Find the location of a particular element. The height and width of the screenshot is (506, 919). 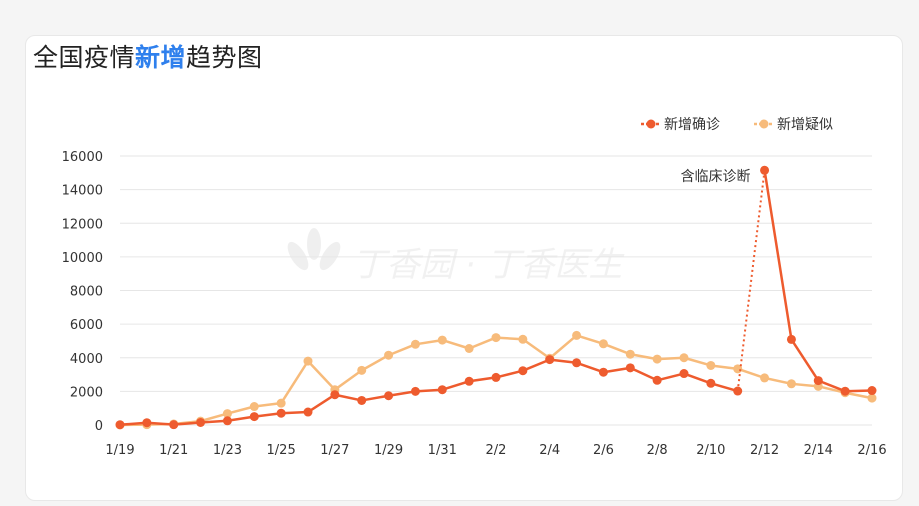

legend-label-suspected: 新增疑似 is located at coordinates (805, 125).